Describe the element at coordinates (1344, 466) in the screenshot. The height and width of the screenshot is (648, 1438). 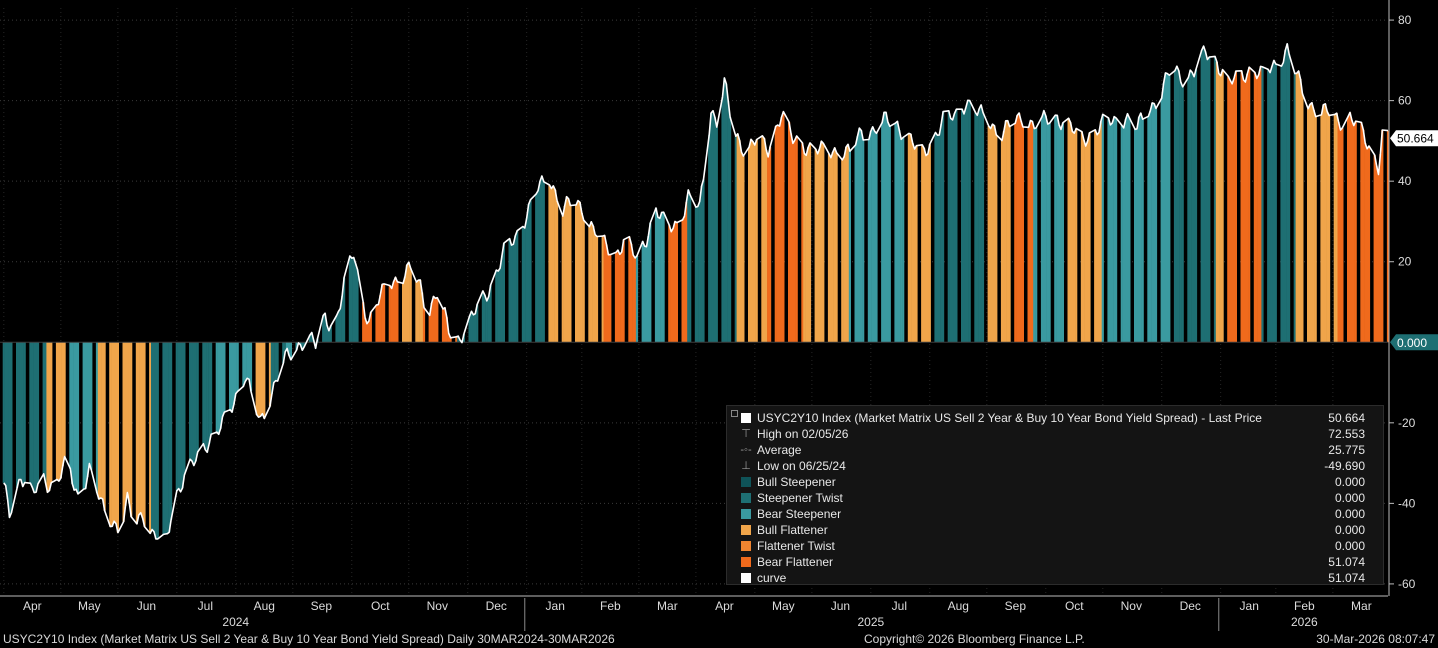
I see `legend-stat-value: -49.690` at that location.